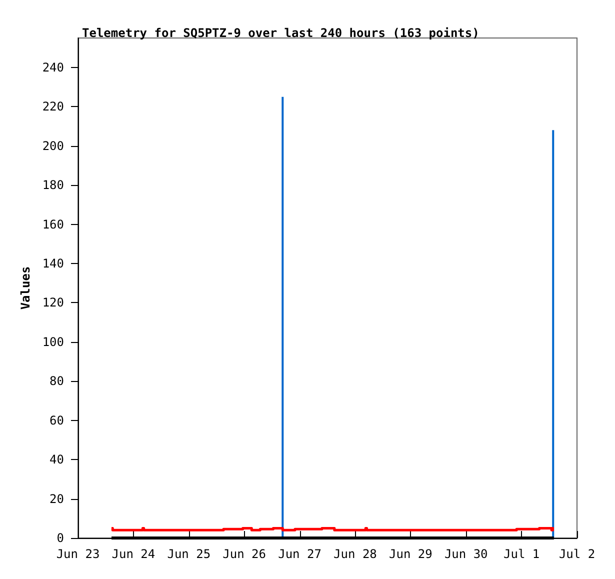 The width and height of the screenshot is (615, 579). I want to click on x-tick-label: Jun 26, so click(244, 554).